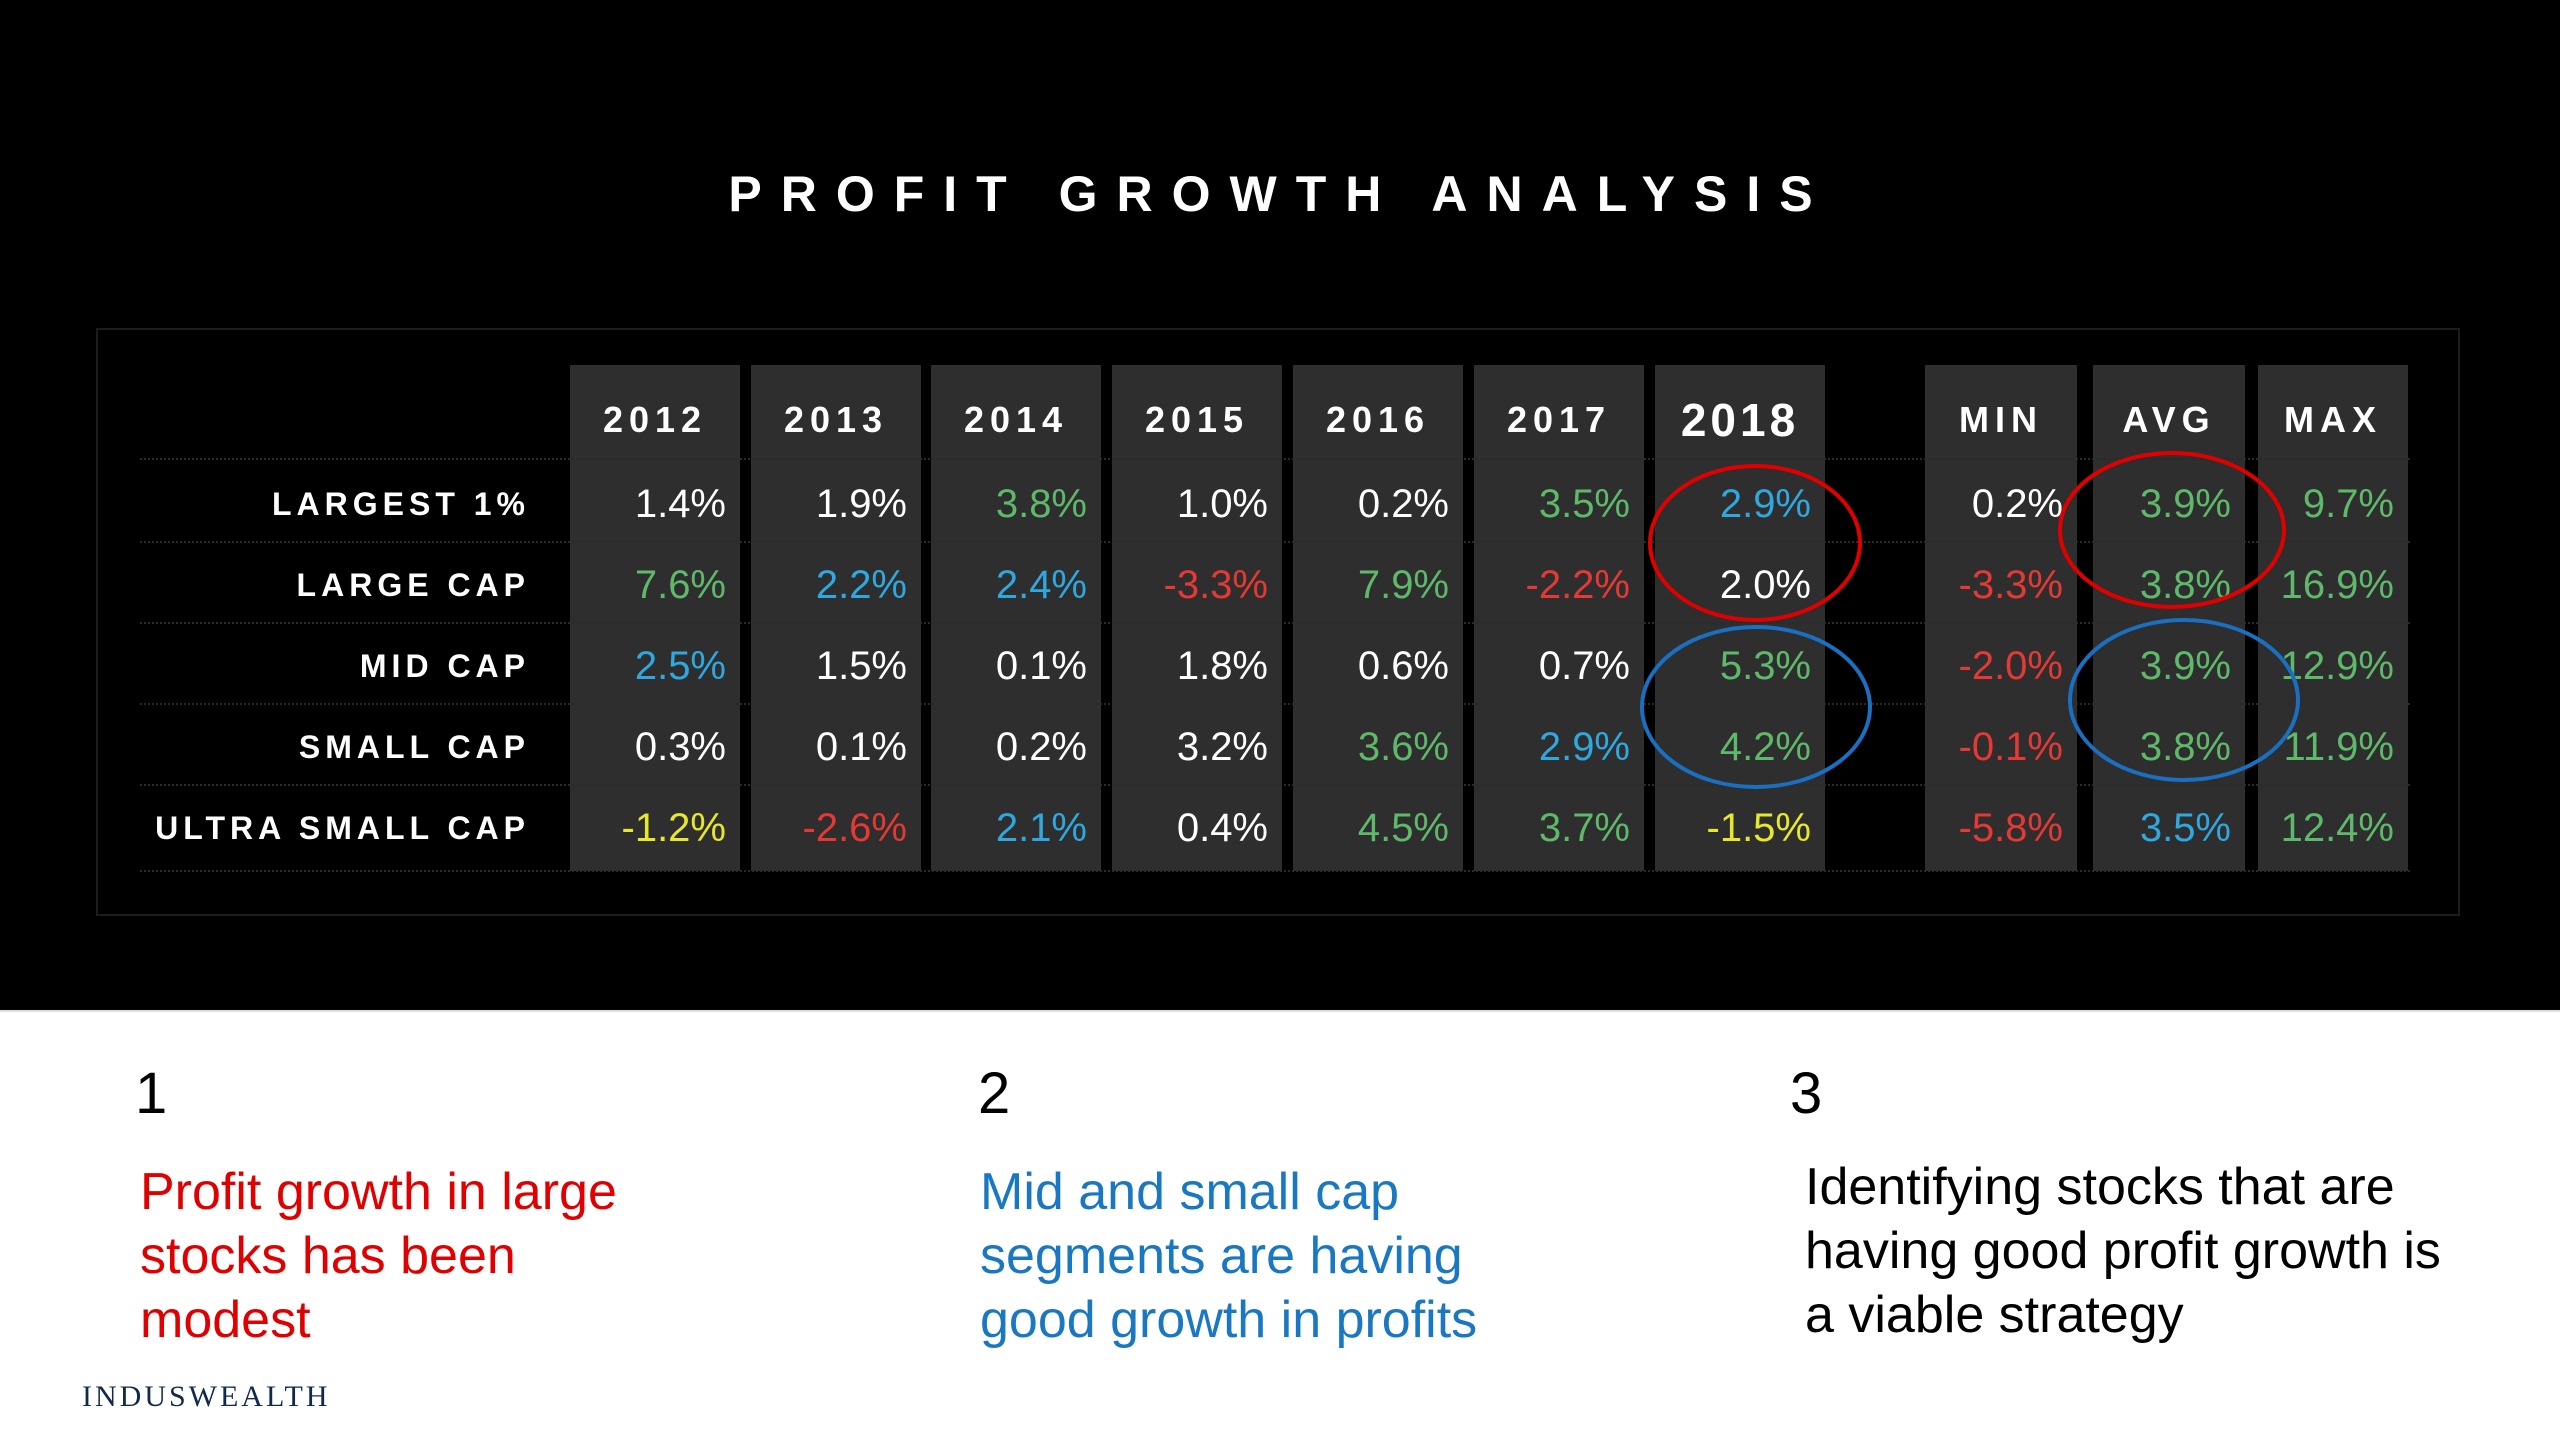 This screenshot has height=1442, width=2560. Describe the element at coordinates (151, 1093) in the screenshot. I see `takeaway-1-number: 1` at that location.